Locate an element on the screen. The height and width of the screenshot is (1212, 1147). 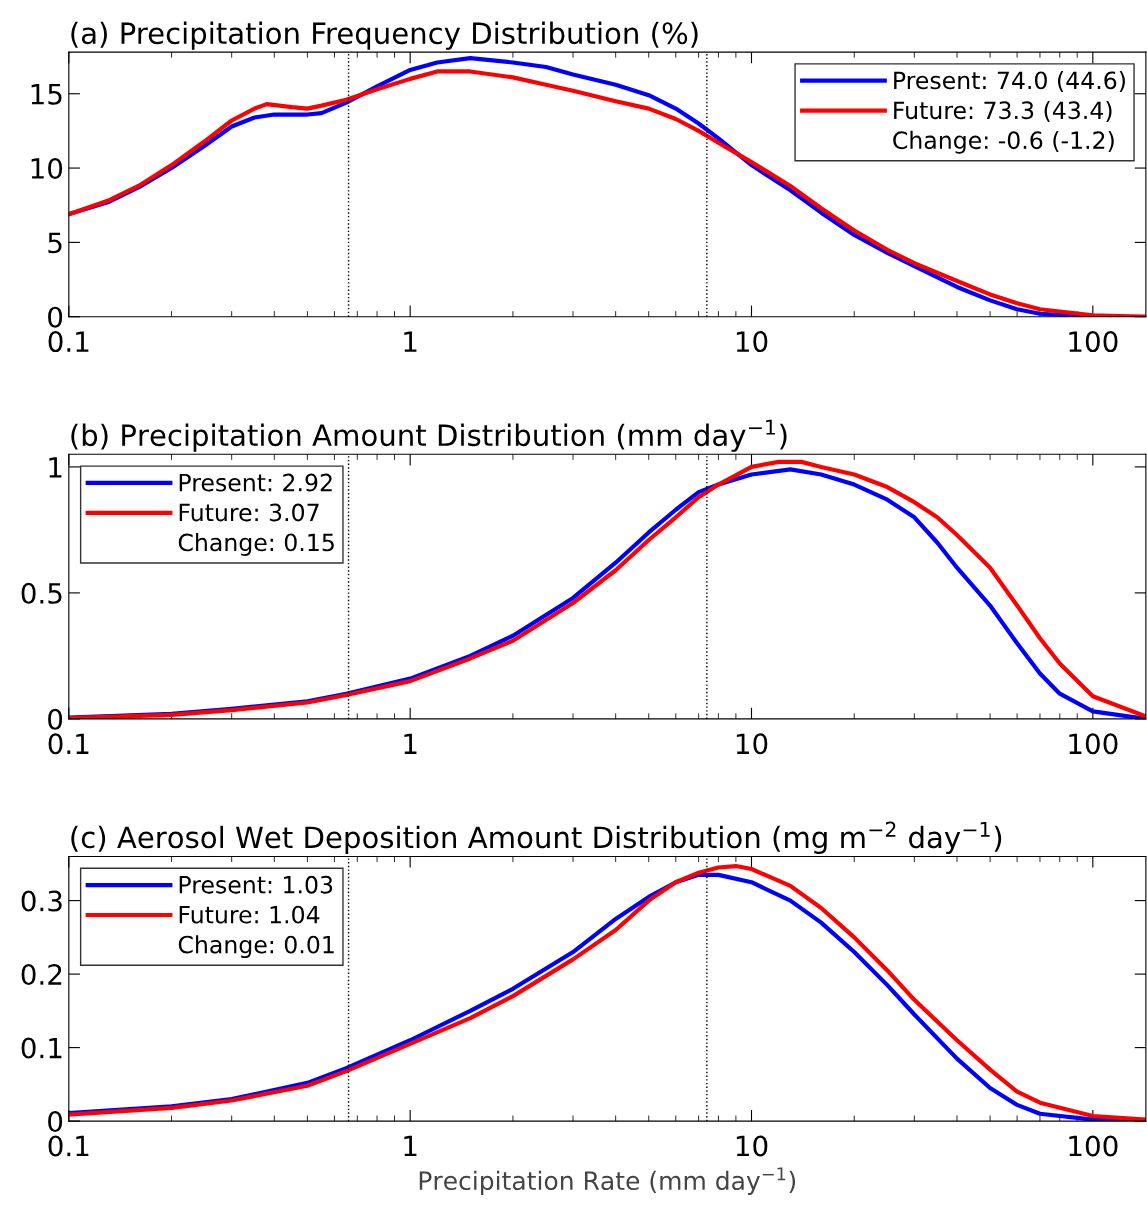
y-tick-label: 0.2 is located at coordinates (41, 975).